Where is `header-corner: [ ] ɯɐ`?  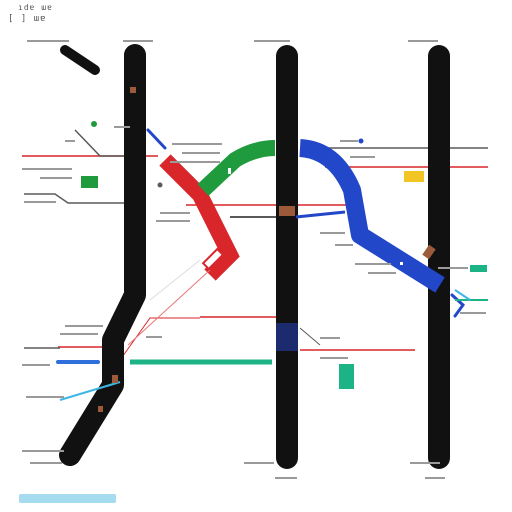 header-corner: [ ] ɯɐ is located at coordinates (27, 19).